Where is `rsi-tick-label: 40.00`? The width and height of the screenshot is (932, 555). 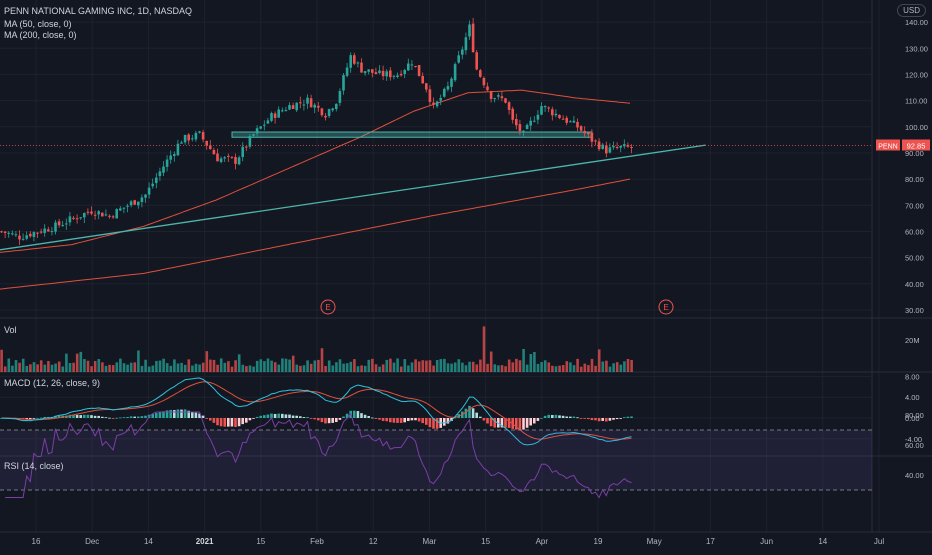
rsi-tick-label: 40.00 is located at coordinates (914, 475).